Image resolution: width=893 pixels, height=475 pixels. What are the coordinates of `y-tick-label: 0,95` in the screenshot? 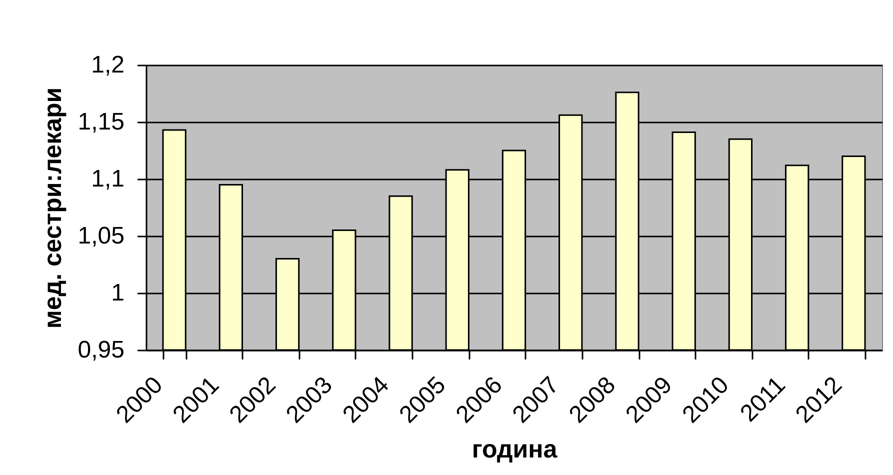 It's located at (101, 350).